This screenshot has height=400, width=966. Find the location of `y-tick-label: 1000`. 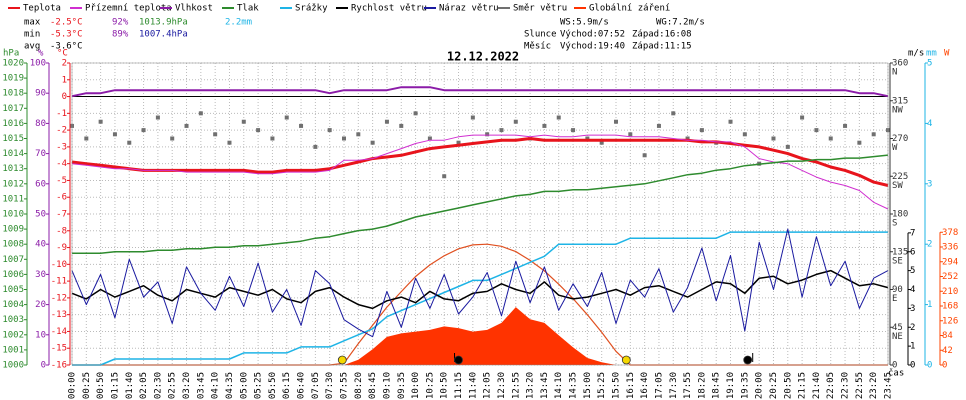

y-tick-label: 1000 is located at coordinates (13, 366).